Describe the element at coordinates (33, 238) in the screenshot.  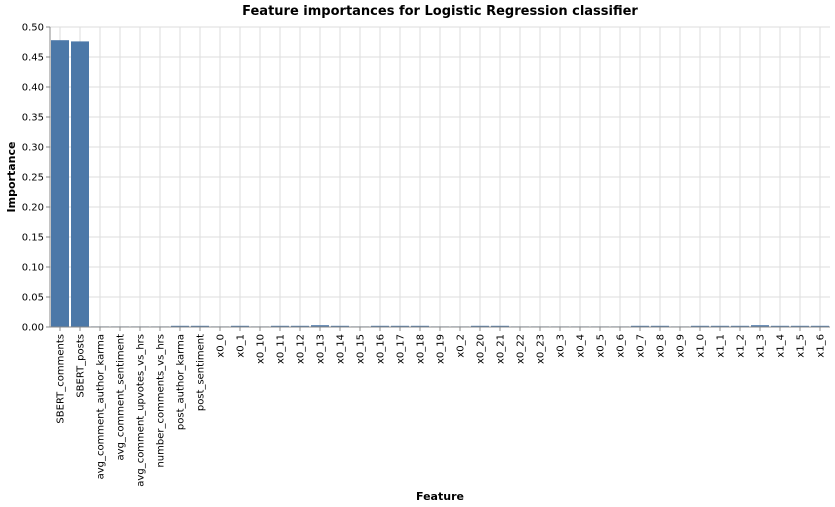
I see `y-tick-label: 0.15` at that location.